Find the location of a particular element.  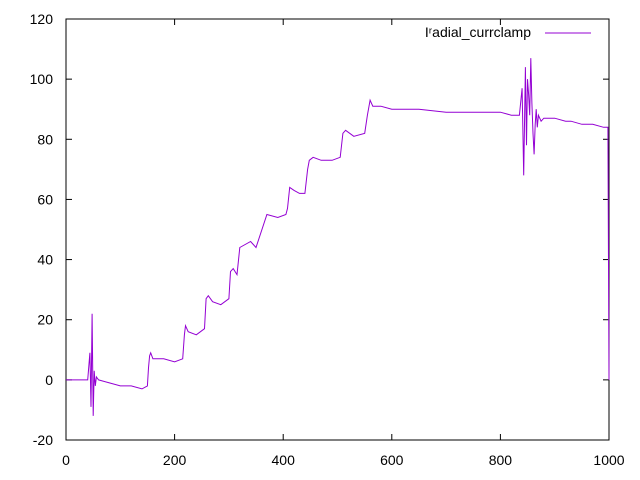

y-tick-label: 80 is located at coordinates (45, 139).